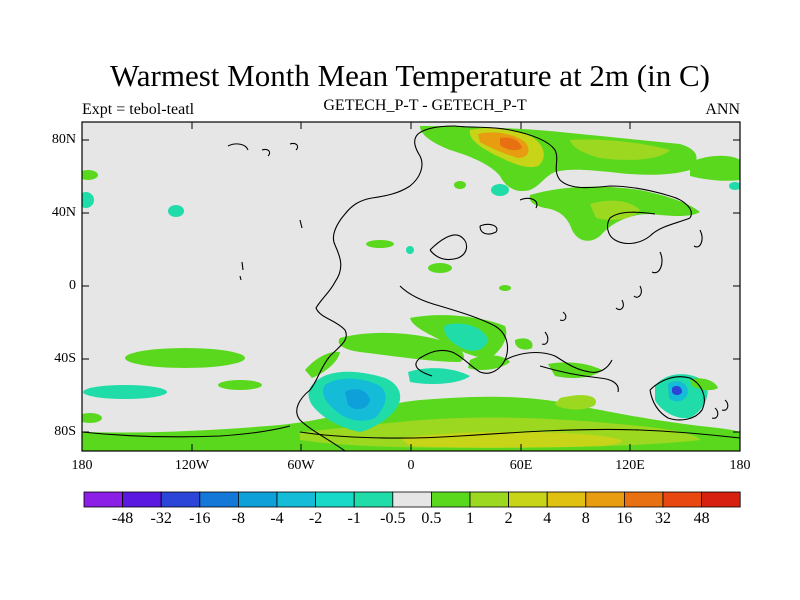 Image resolution: width=800 pixels, height=600 pixels. I want to click on lon-label-120e: 120E, so click(630, 465).